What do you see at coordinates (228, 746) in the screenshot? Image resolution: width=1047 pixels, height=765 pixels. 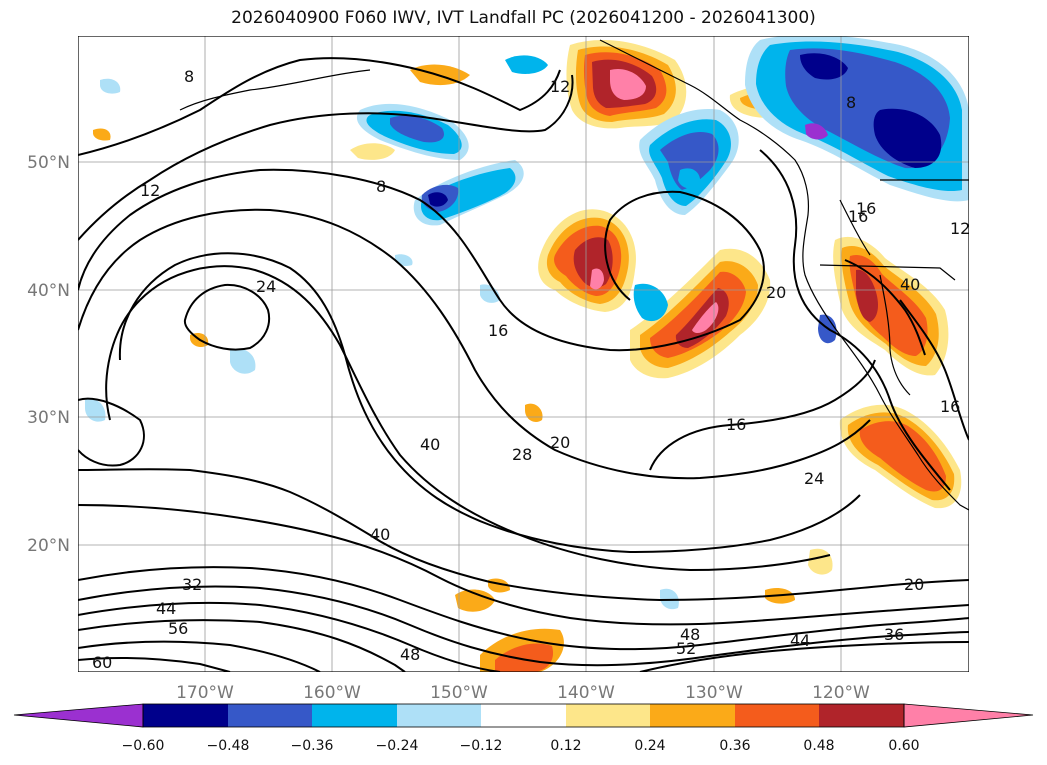 I see `colorbar-tick-label: −0.48` at bounding box center [228, 746].